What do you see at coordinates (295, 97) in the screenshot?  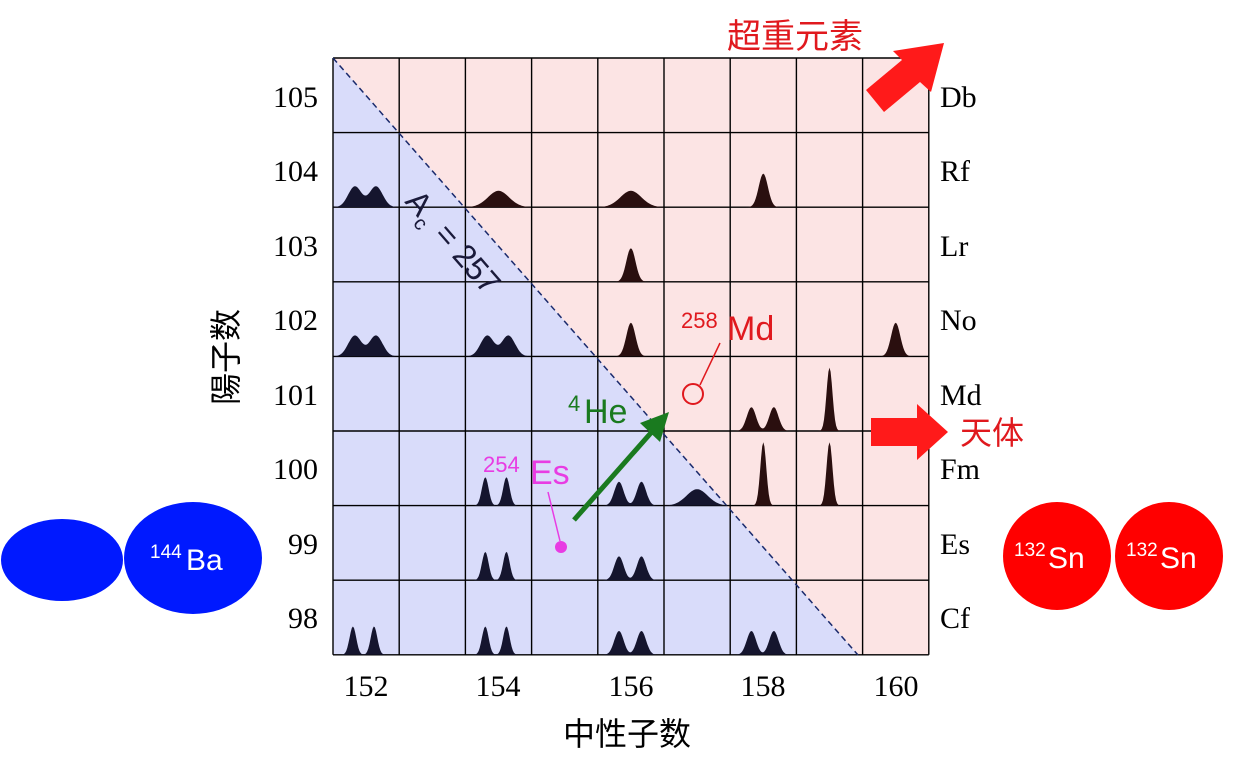 I see `y-tick: 105` at bounding box center [295, 97].